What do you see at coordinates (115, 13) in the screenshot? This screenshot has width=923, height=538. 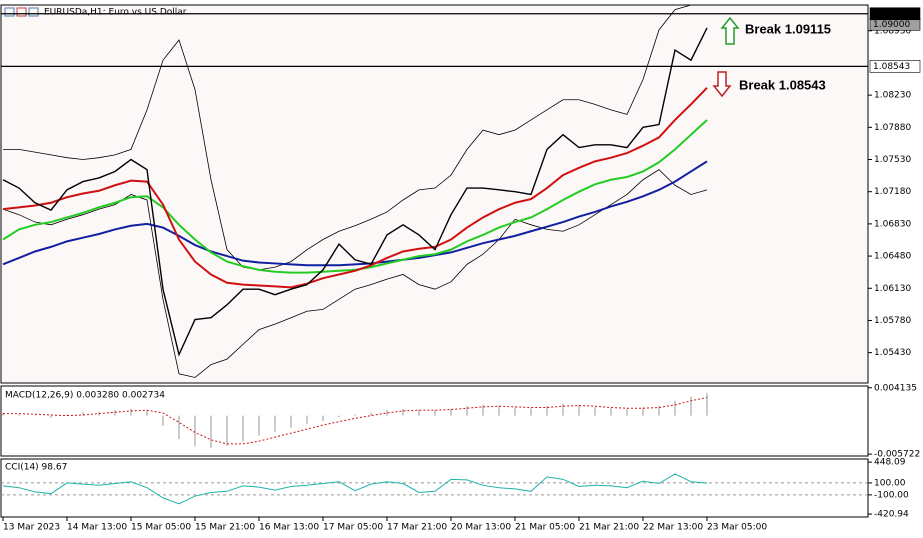 I see `chart-title: EURUSDa,H1: Euro vs US Dollar` at bounding box center [115, 13].